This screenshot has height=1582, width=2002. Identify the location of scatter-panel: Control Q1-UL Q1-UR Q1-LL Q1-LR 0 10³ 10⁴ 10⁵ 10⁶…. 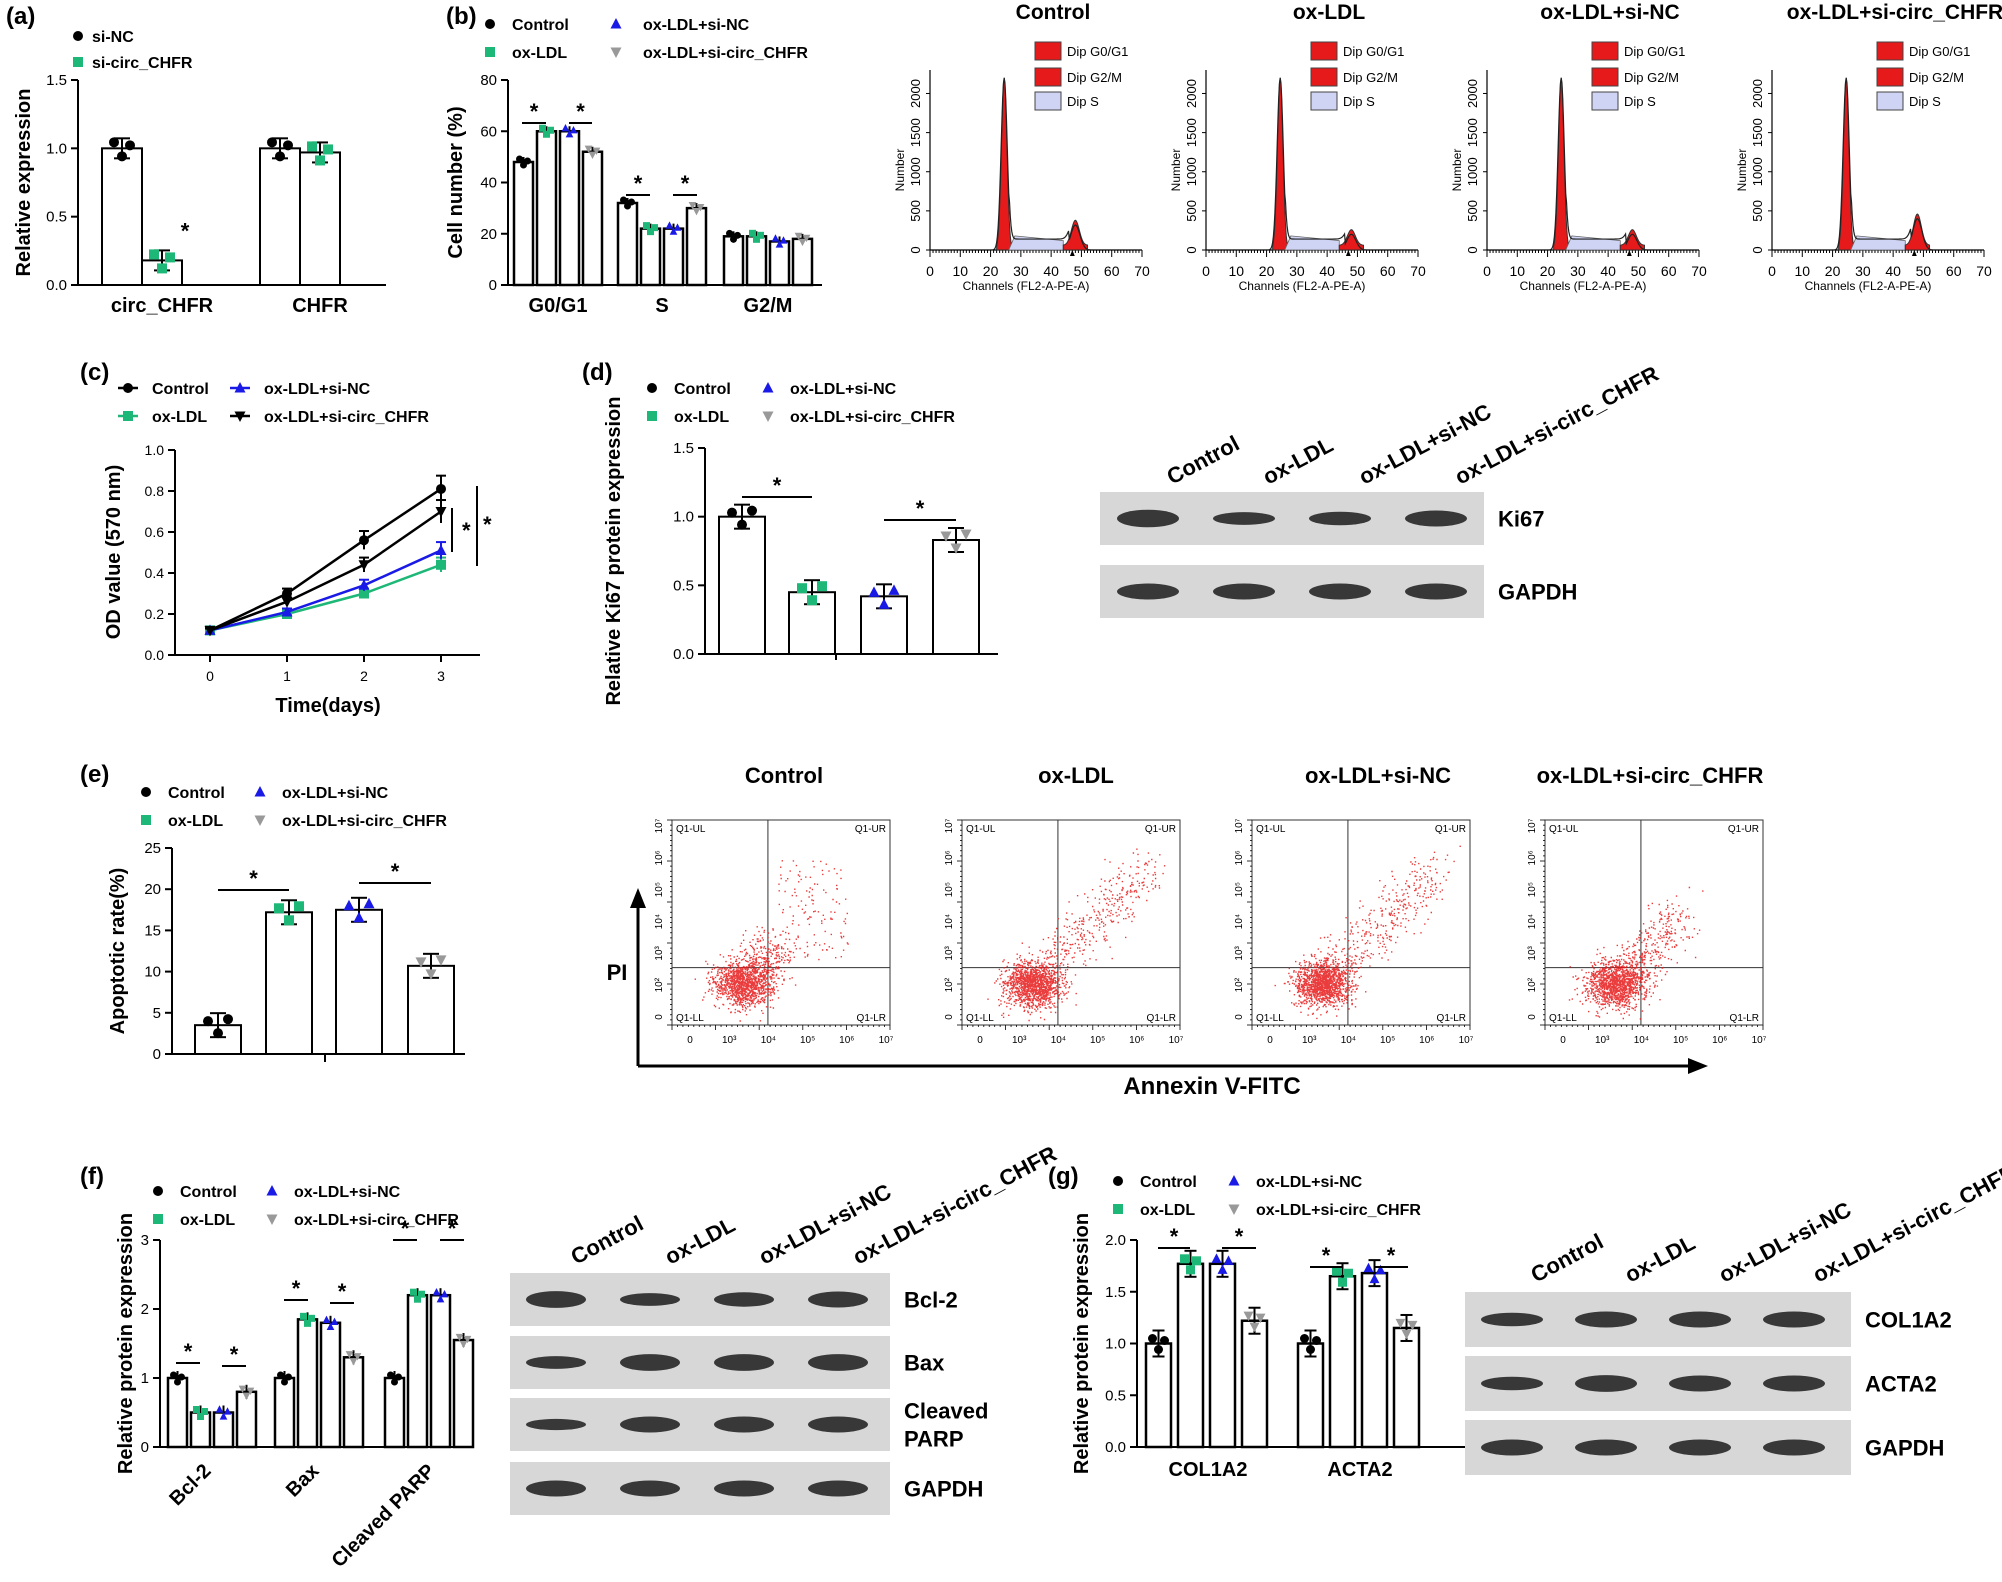
(774, 904).